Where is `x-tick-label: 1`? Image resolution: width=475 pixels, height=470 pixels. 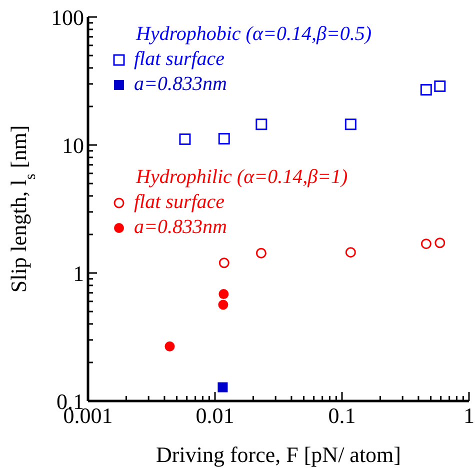
x-tick-label: 1 is located at coordinates (469, 415).